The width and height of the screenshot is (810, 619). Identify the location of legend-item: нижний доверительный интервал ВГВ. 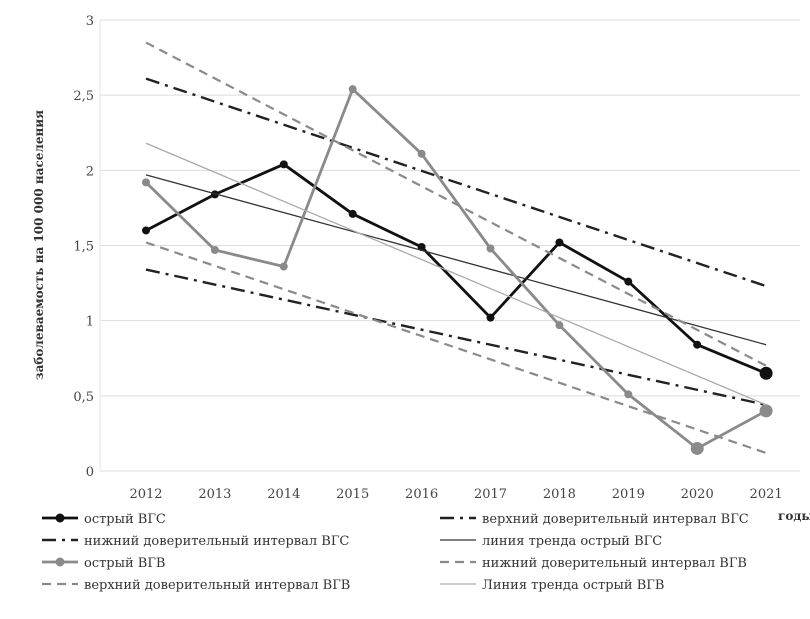
(593, 563).